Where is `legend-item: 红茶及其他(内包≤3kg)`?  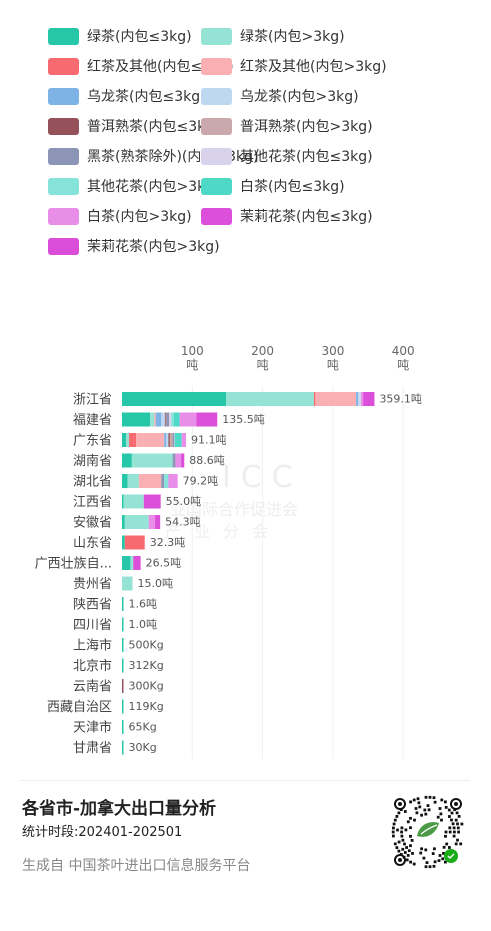 legend-item: 红茶及其他(内包≤3kg) is located at coordinates (141, 66).